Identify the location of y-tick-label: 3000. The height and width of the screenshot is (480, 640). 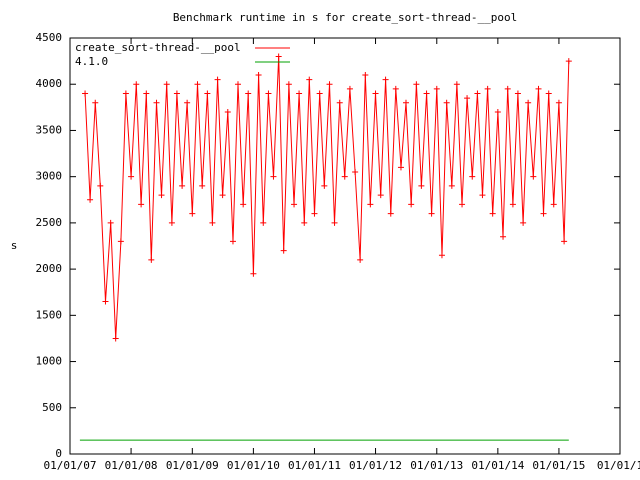
(49, 176).